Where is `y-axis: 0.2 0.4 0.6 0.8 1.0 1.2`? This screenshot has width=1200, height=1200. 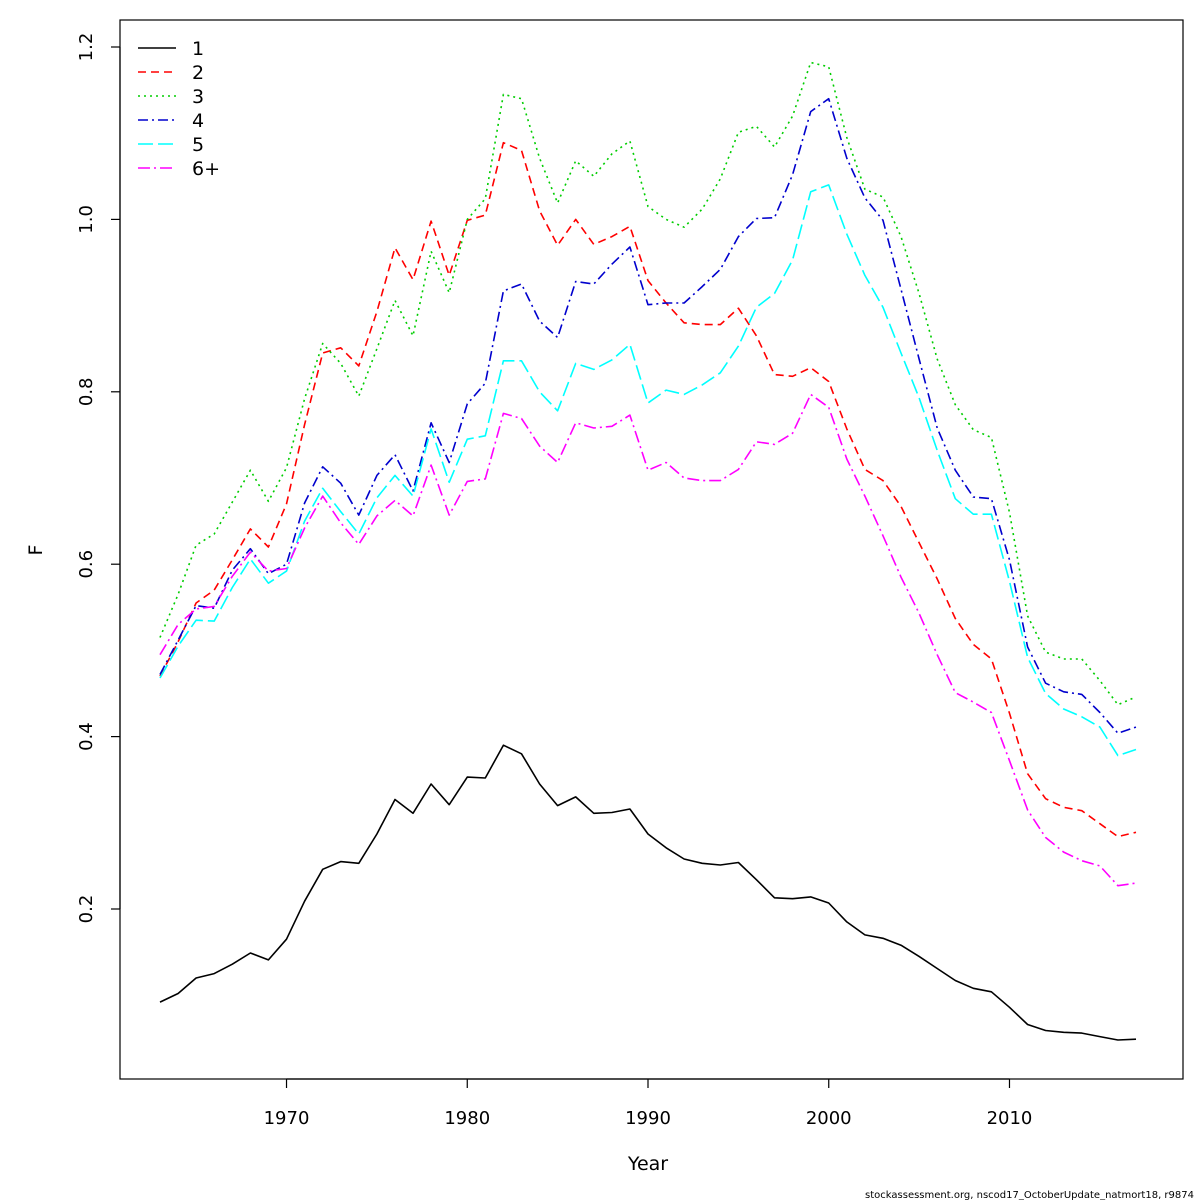
y-axis: 0.2 0.4 0.6 0.8 1.0 1.2 is located at coordinates (98, 478).